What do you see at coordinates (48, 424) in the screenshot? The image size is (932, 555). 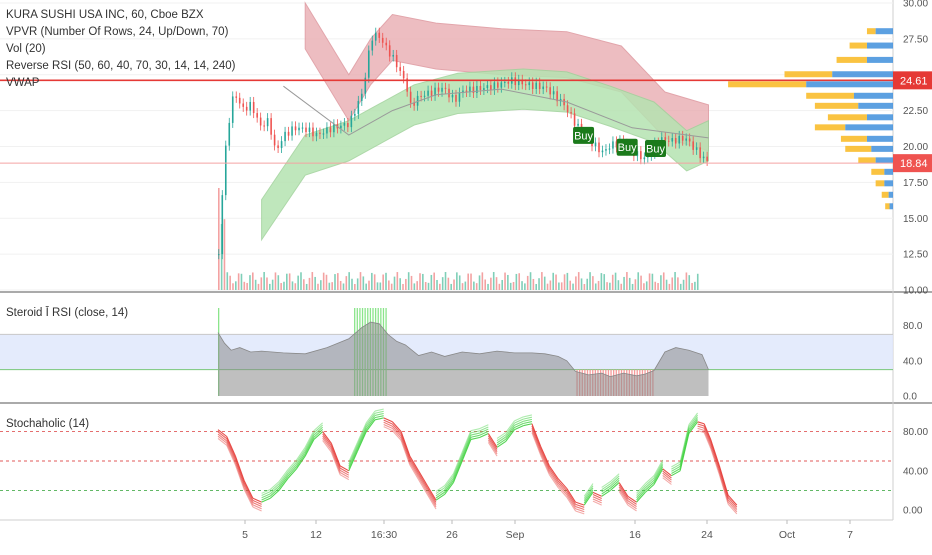 I see `stochastic-pane-title: Stochaholic (14)` at bounding box center [48, 424].